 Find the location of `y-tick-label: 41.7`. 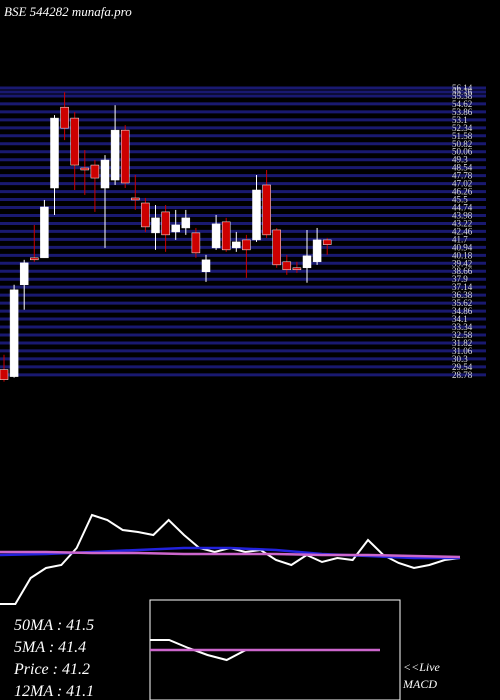

y-tick-label: 41.7 is located at coordinates (460, 239).